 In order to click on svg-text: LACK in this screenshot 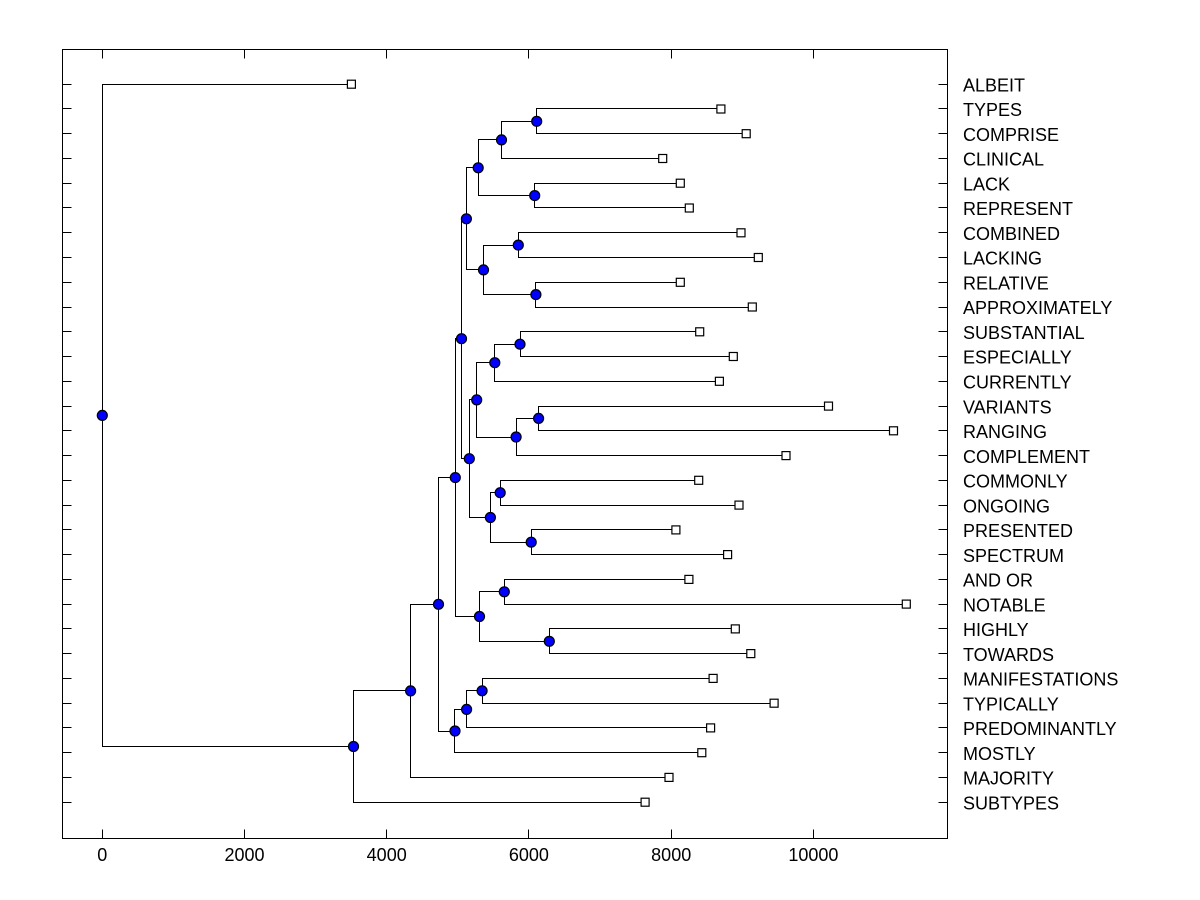, I will do `click(986, 184)`.